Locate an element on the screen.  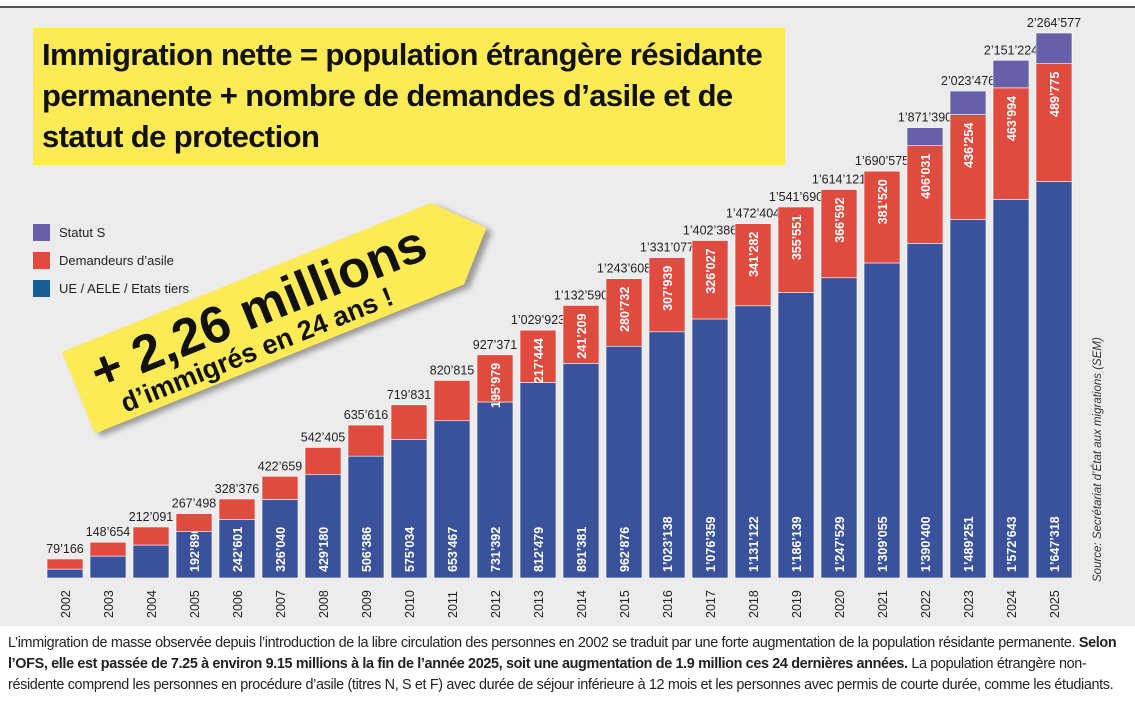
x-tick-label: 2012 is located at coordinates (496, 604).